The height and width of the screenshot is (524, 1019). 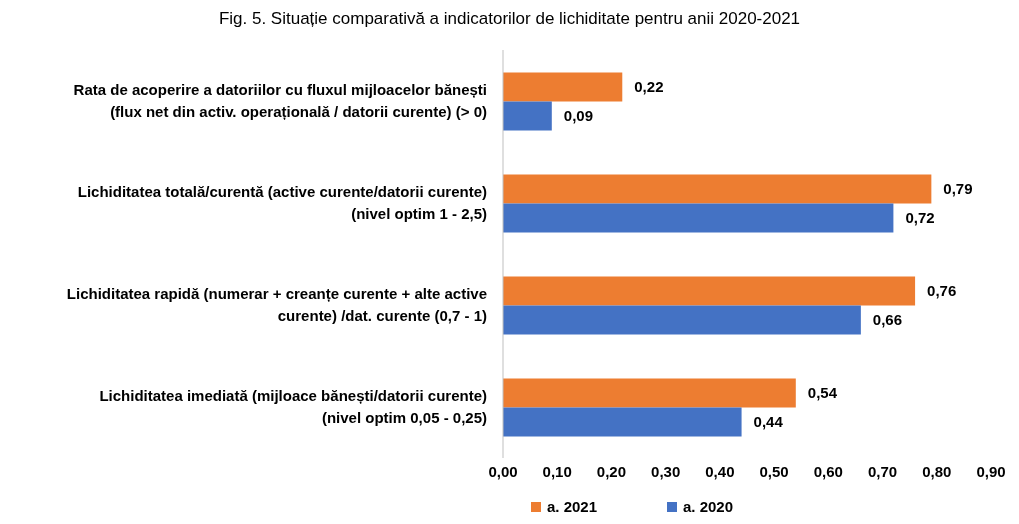 I want to click on chart-title: Fig. 5. Situație comparativă a indicatorilor de lichiditate pentru anii 2020-2021, so click(x=509, y=19).